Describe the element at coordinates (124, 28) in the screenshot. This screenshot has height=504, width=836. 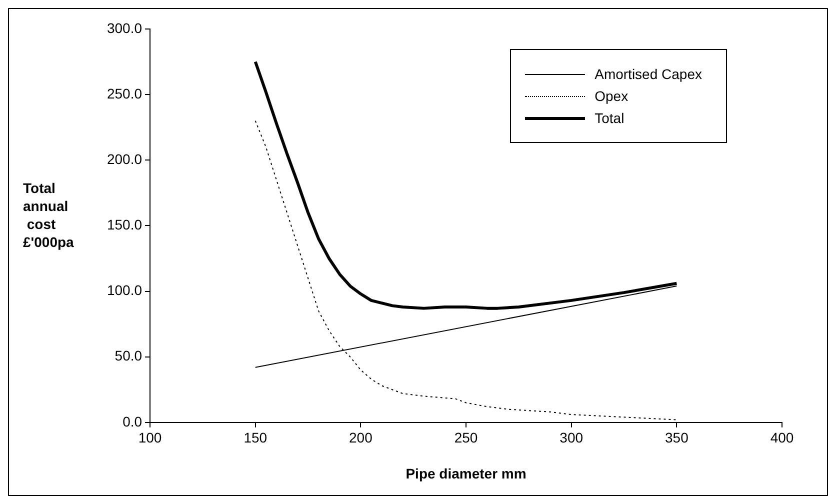
I see `y-tick-label: 300.0` at that location.